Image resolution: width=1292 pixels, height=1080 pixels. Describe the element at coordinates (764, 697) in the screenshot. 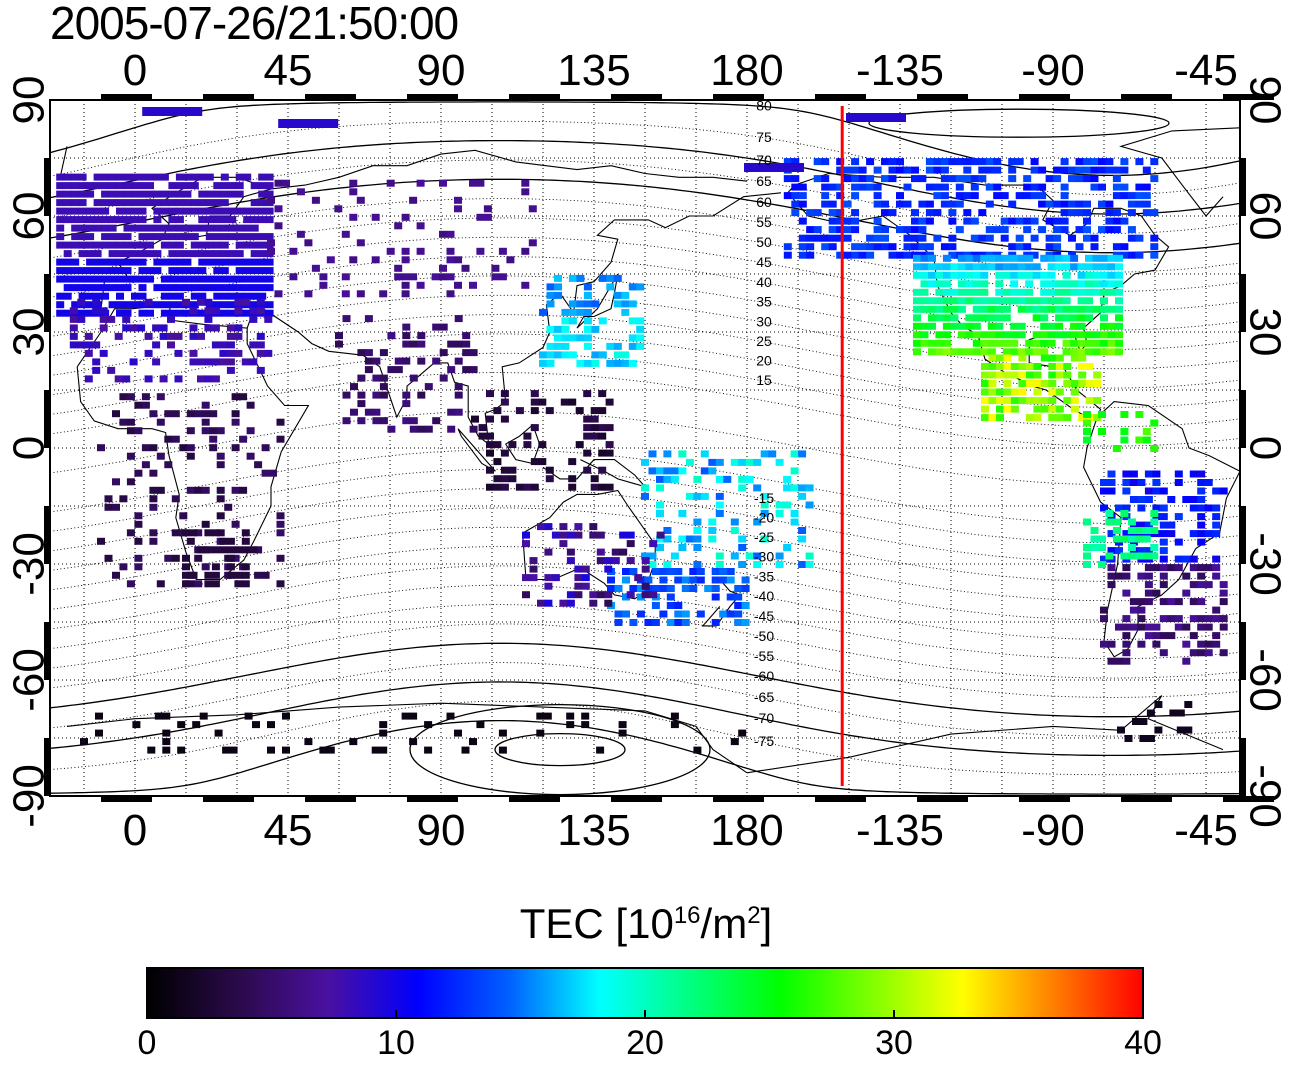

I see `contour-label: -65` at that location.